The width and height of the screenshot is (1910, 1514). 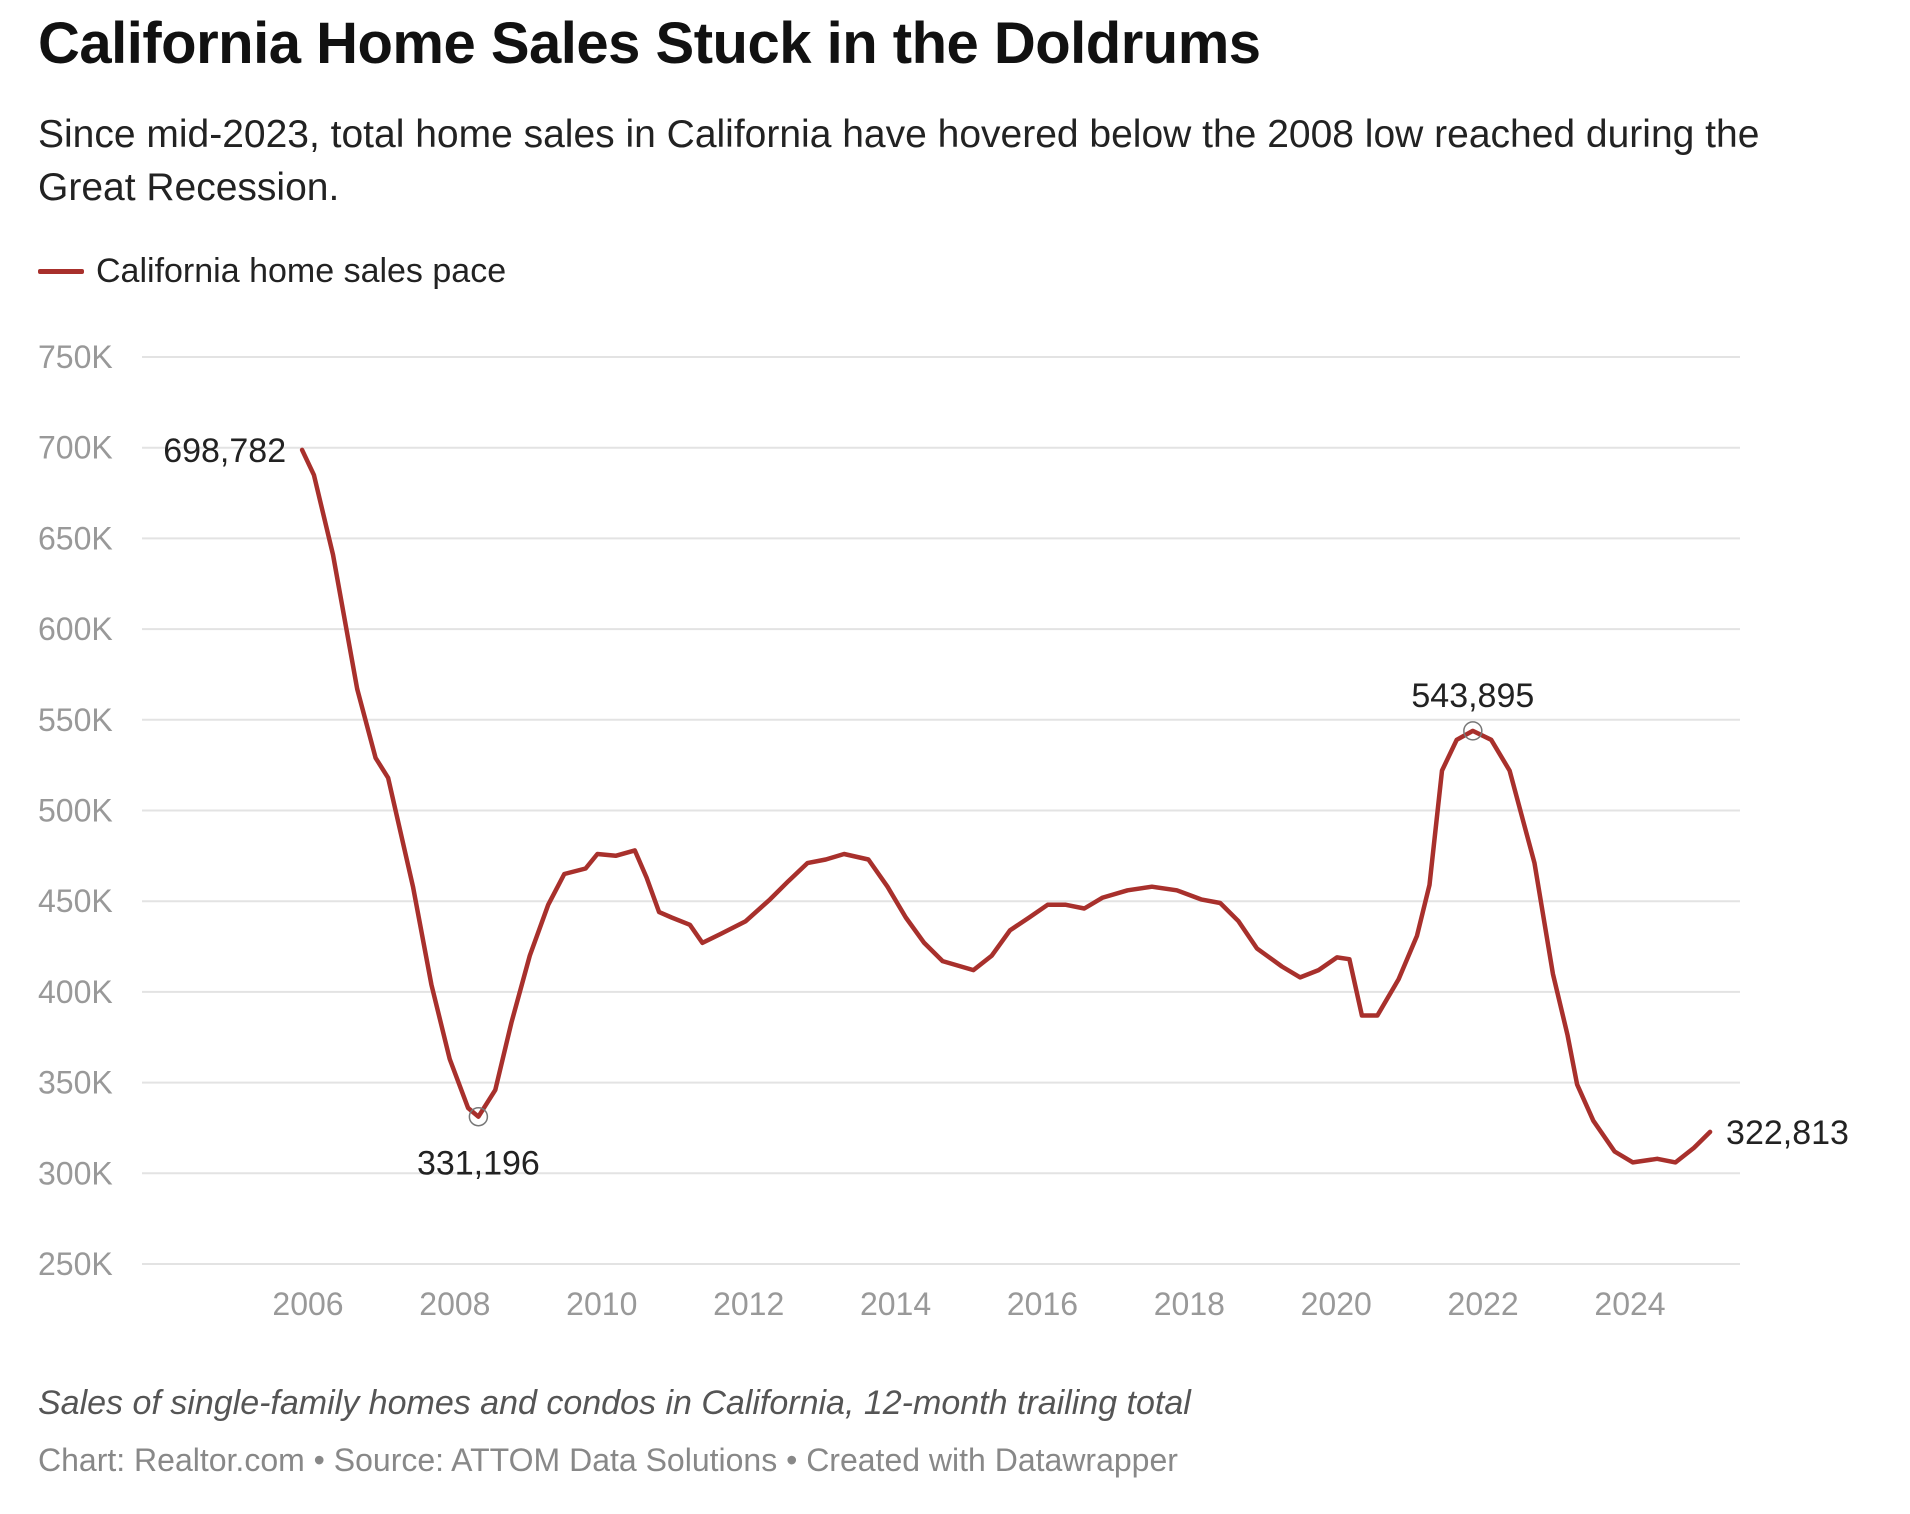 I want to click on y-tick-label: 750K, so click(x=75, y=357).